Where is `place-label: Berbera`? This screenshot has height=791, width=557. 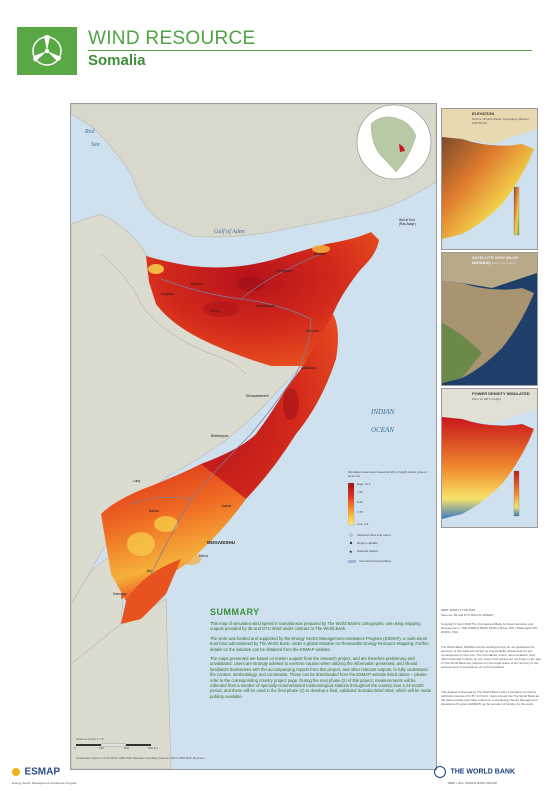 place-label: Berbera is located at coordinates (197, 284).